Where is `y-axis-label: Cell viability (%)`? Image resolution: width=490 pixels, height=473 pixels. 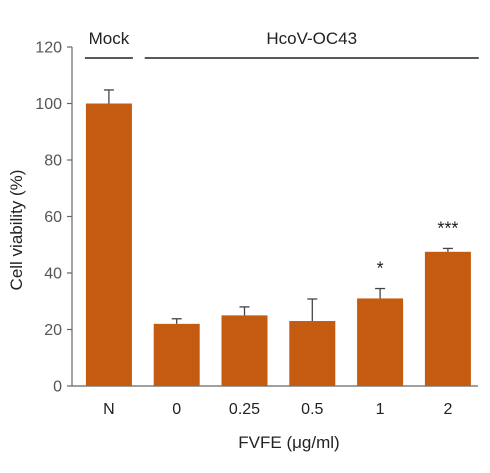 y-axis-label: Cell viability (%) is located at coordinates (16, 230).